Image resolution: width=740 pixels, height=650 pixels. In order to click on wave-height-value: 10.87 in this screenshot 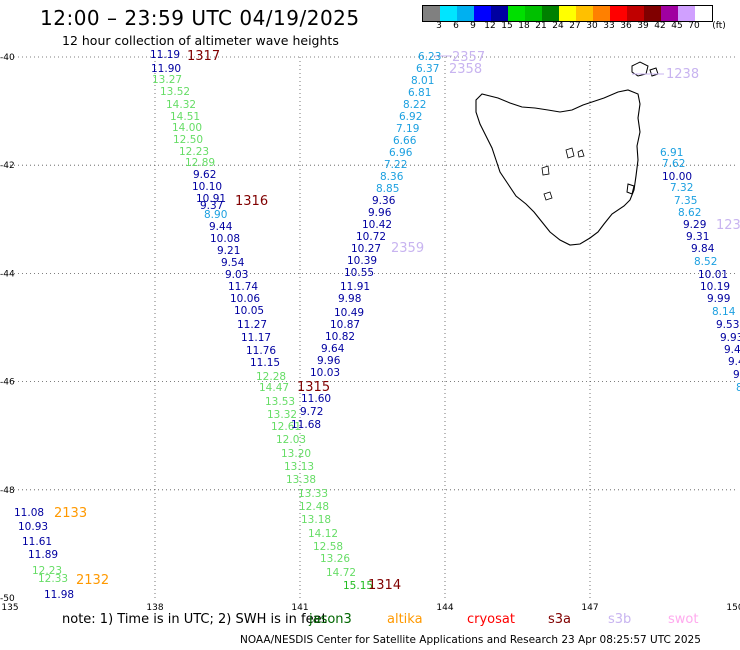, I will do `click(345, 325)`.